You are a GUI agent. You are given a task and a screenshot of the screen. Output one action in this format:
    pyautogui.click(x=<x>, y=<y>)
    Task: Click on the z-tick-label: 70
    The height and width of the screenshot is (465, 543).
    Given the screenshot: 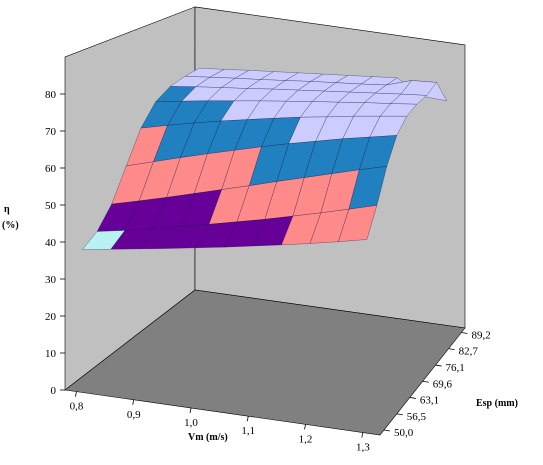 What is the action you would take?
    pyautogui.click(x=51, y=132)
    